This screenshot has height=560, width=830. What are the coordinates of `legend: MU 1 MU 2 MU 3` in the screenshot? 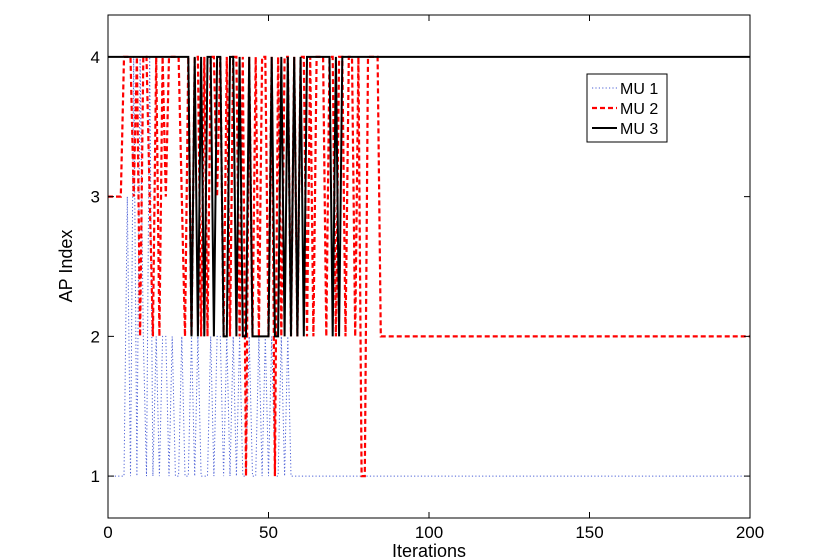 It's located at (627, 108).